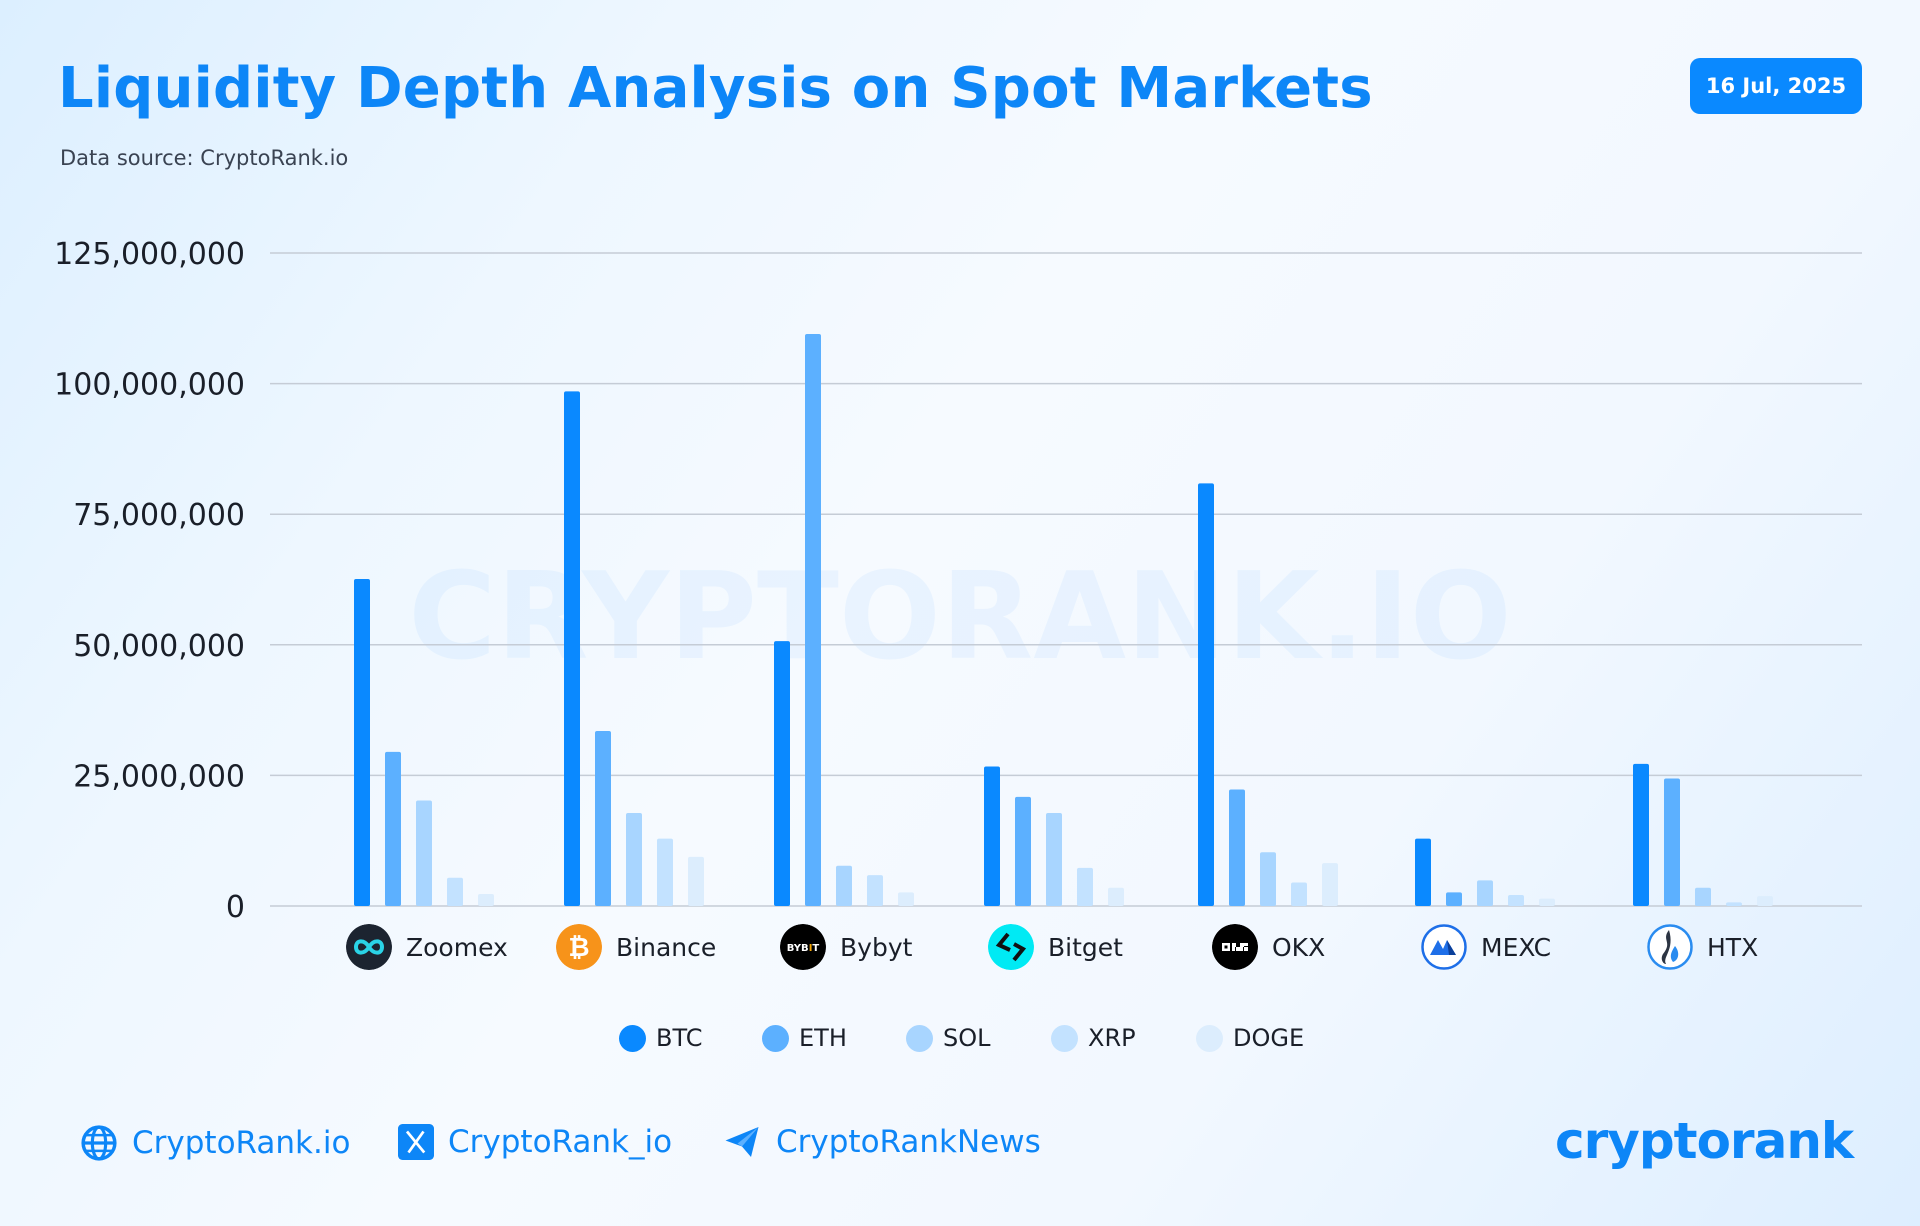 This screenshot has width=1920, height=1226. I want to click on legend-item-btc: BTC, so click(660, 1038).